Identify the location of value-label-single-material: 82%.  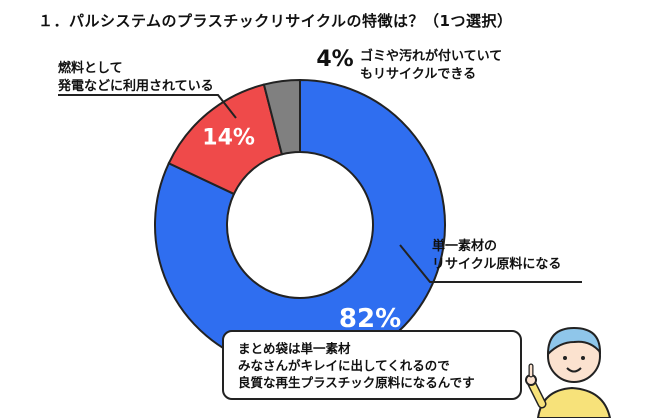
(370, 319).